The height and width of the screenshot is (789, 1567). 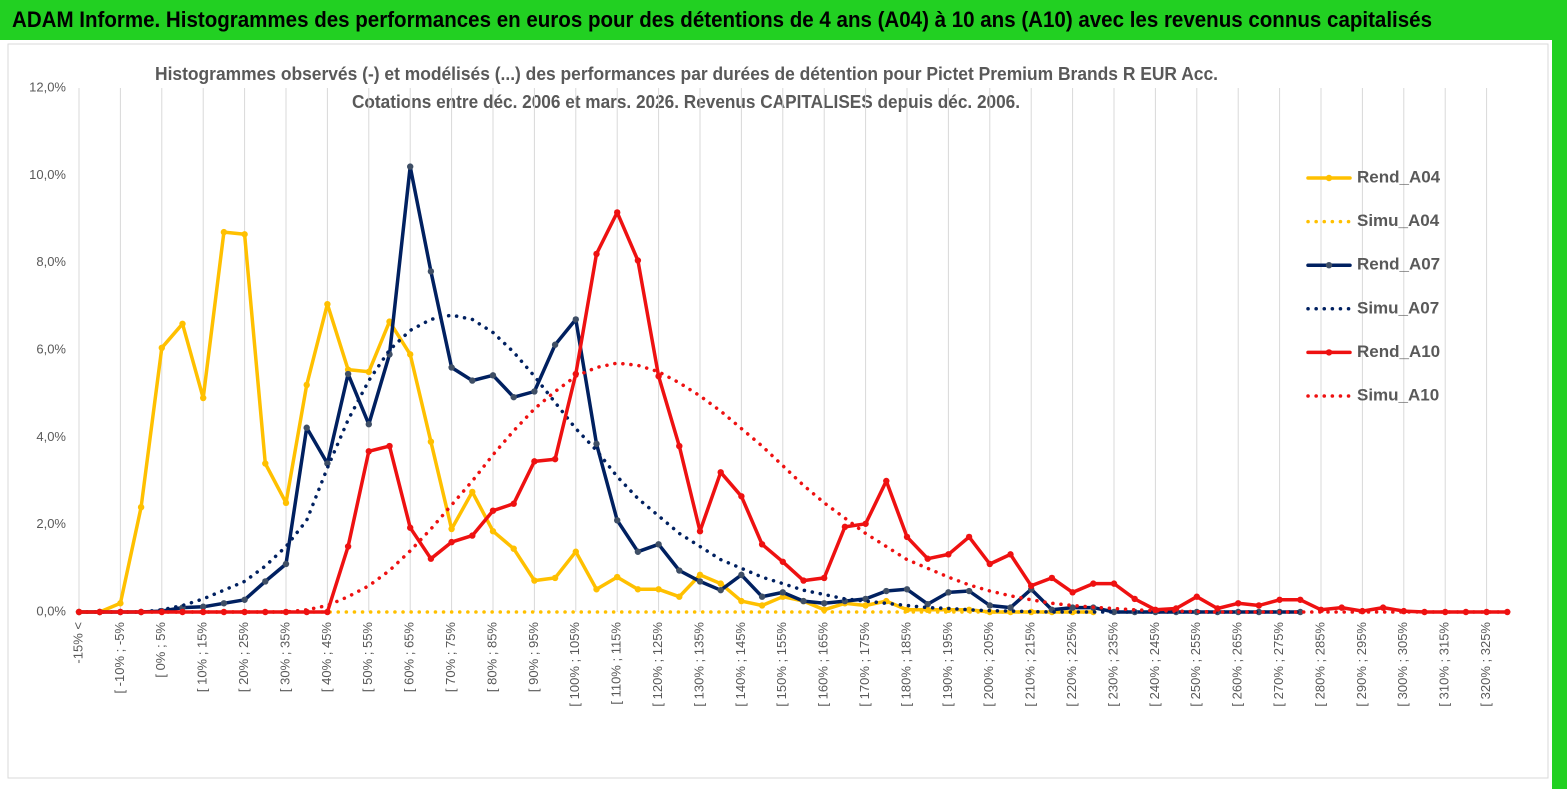 I want to click on y-tick-label: 12,0%, so click(x=47, y=86).